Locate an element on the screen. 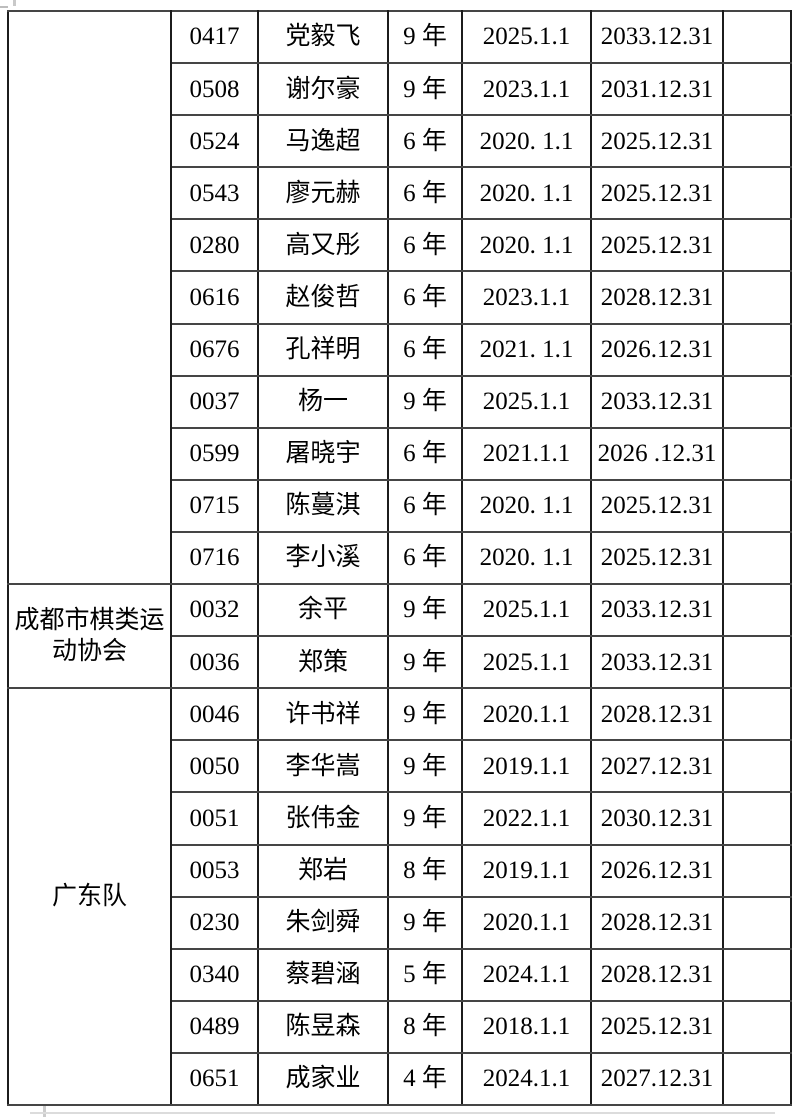 The width and height of the screenshot is (800, 1117). table-row: 0599 屠晓宇 6 年 2021.1.1 2026 .12.31 is located at coordinates (400, 453).